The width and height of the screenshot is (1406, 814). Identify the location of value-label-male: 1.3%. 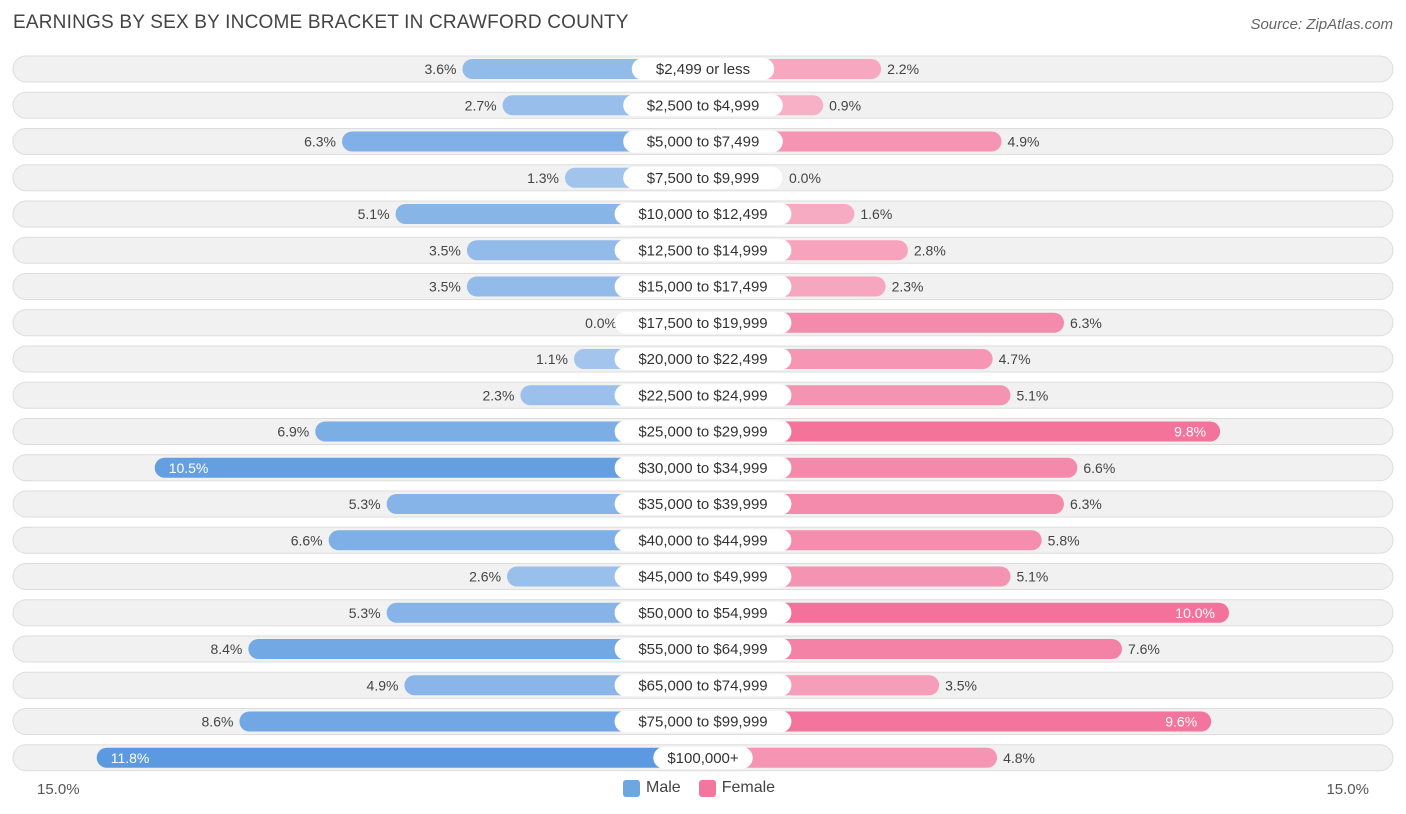
(543, 178).